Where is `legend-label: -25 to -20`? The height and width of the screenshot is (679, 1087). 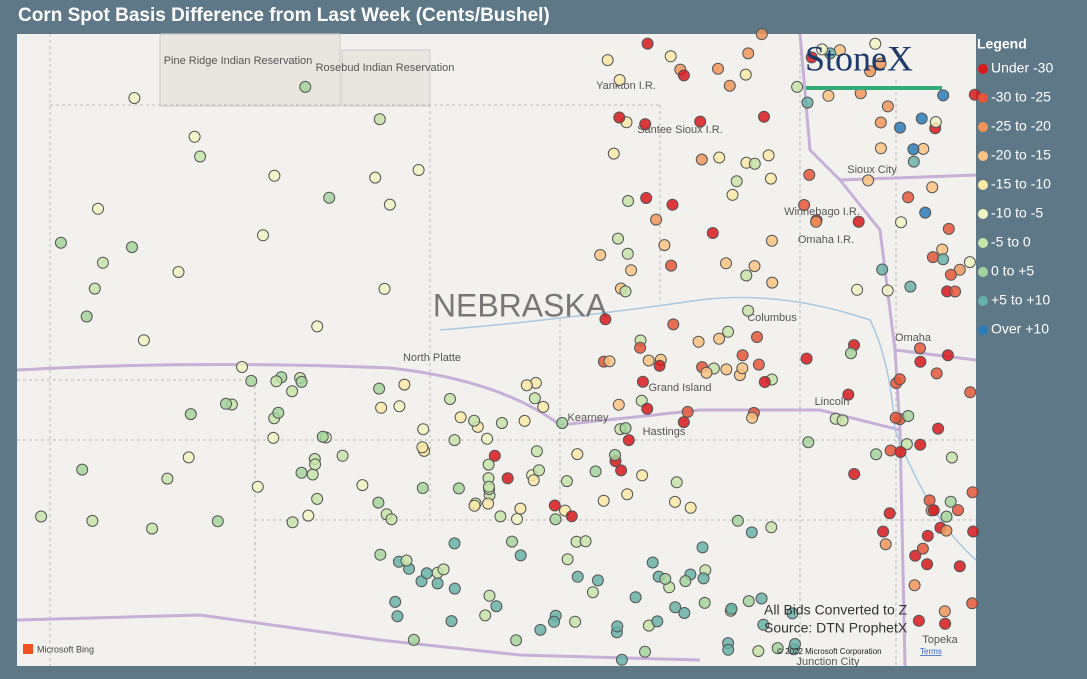
legend-label: -25 to -20 is located at coordinates (1021, 126).